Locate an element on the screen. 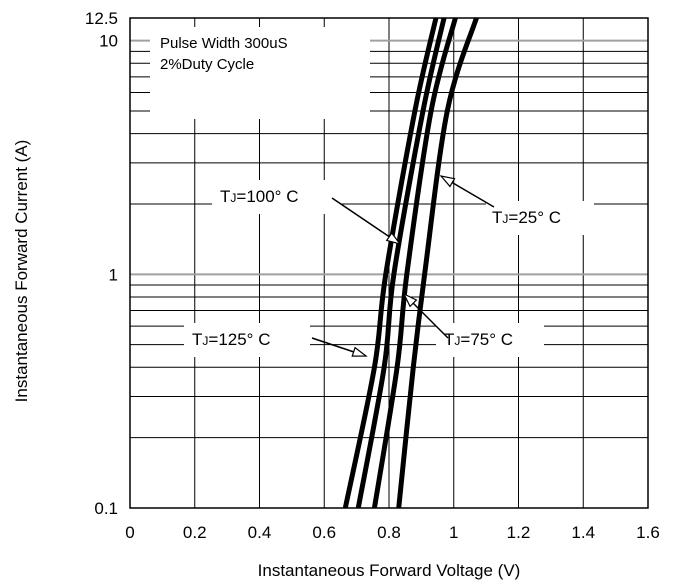 This screenshot has height=585, width=676. x-tick-label: 1.6 is located at coordinates (648, 532).